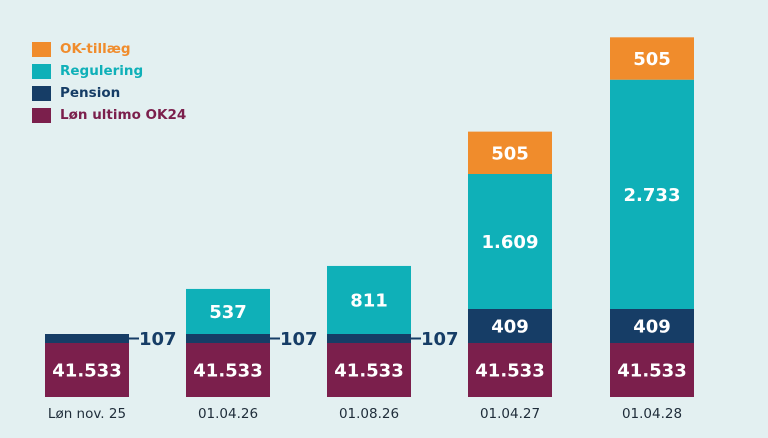 This screenshot has width=768, height=438. I want to click on legend-item-ok-tillaeg: OK-tillæg, so click(109, 49).